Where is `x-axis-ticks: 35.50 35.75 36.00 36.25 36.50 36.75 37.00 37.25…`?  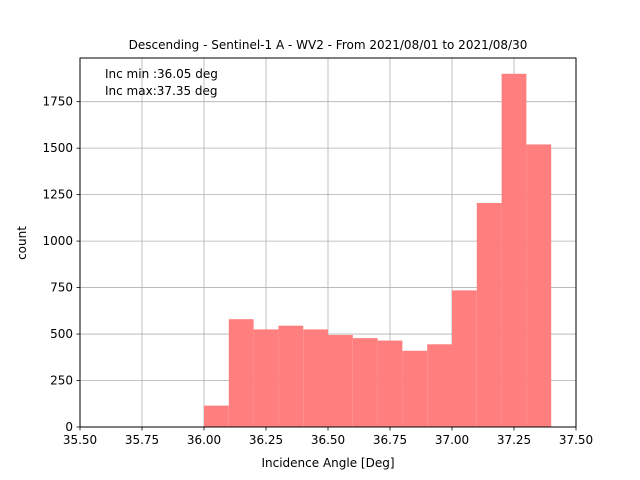 x-axis-ticks: 35.50 35.75 36.00 36.25 36.50 36.75 37.00 37.25… is located at coordinates (328, 437).